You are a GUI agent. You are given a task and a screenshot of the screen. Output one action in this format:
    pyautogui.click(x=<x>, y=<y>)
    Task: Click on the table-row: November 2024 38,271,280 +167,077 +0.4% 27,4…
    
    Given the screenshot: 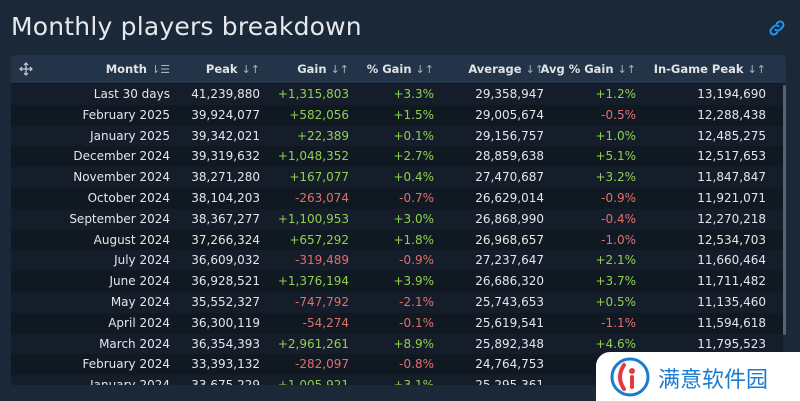 What is the action you would take?
    pyautogui.click(x=398, y=177)
    